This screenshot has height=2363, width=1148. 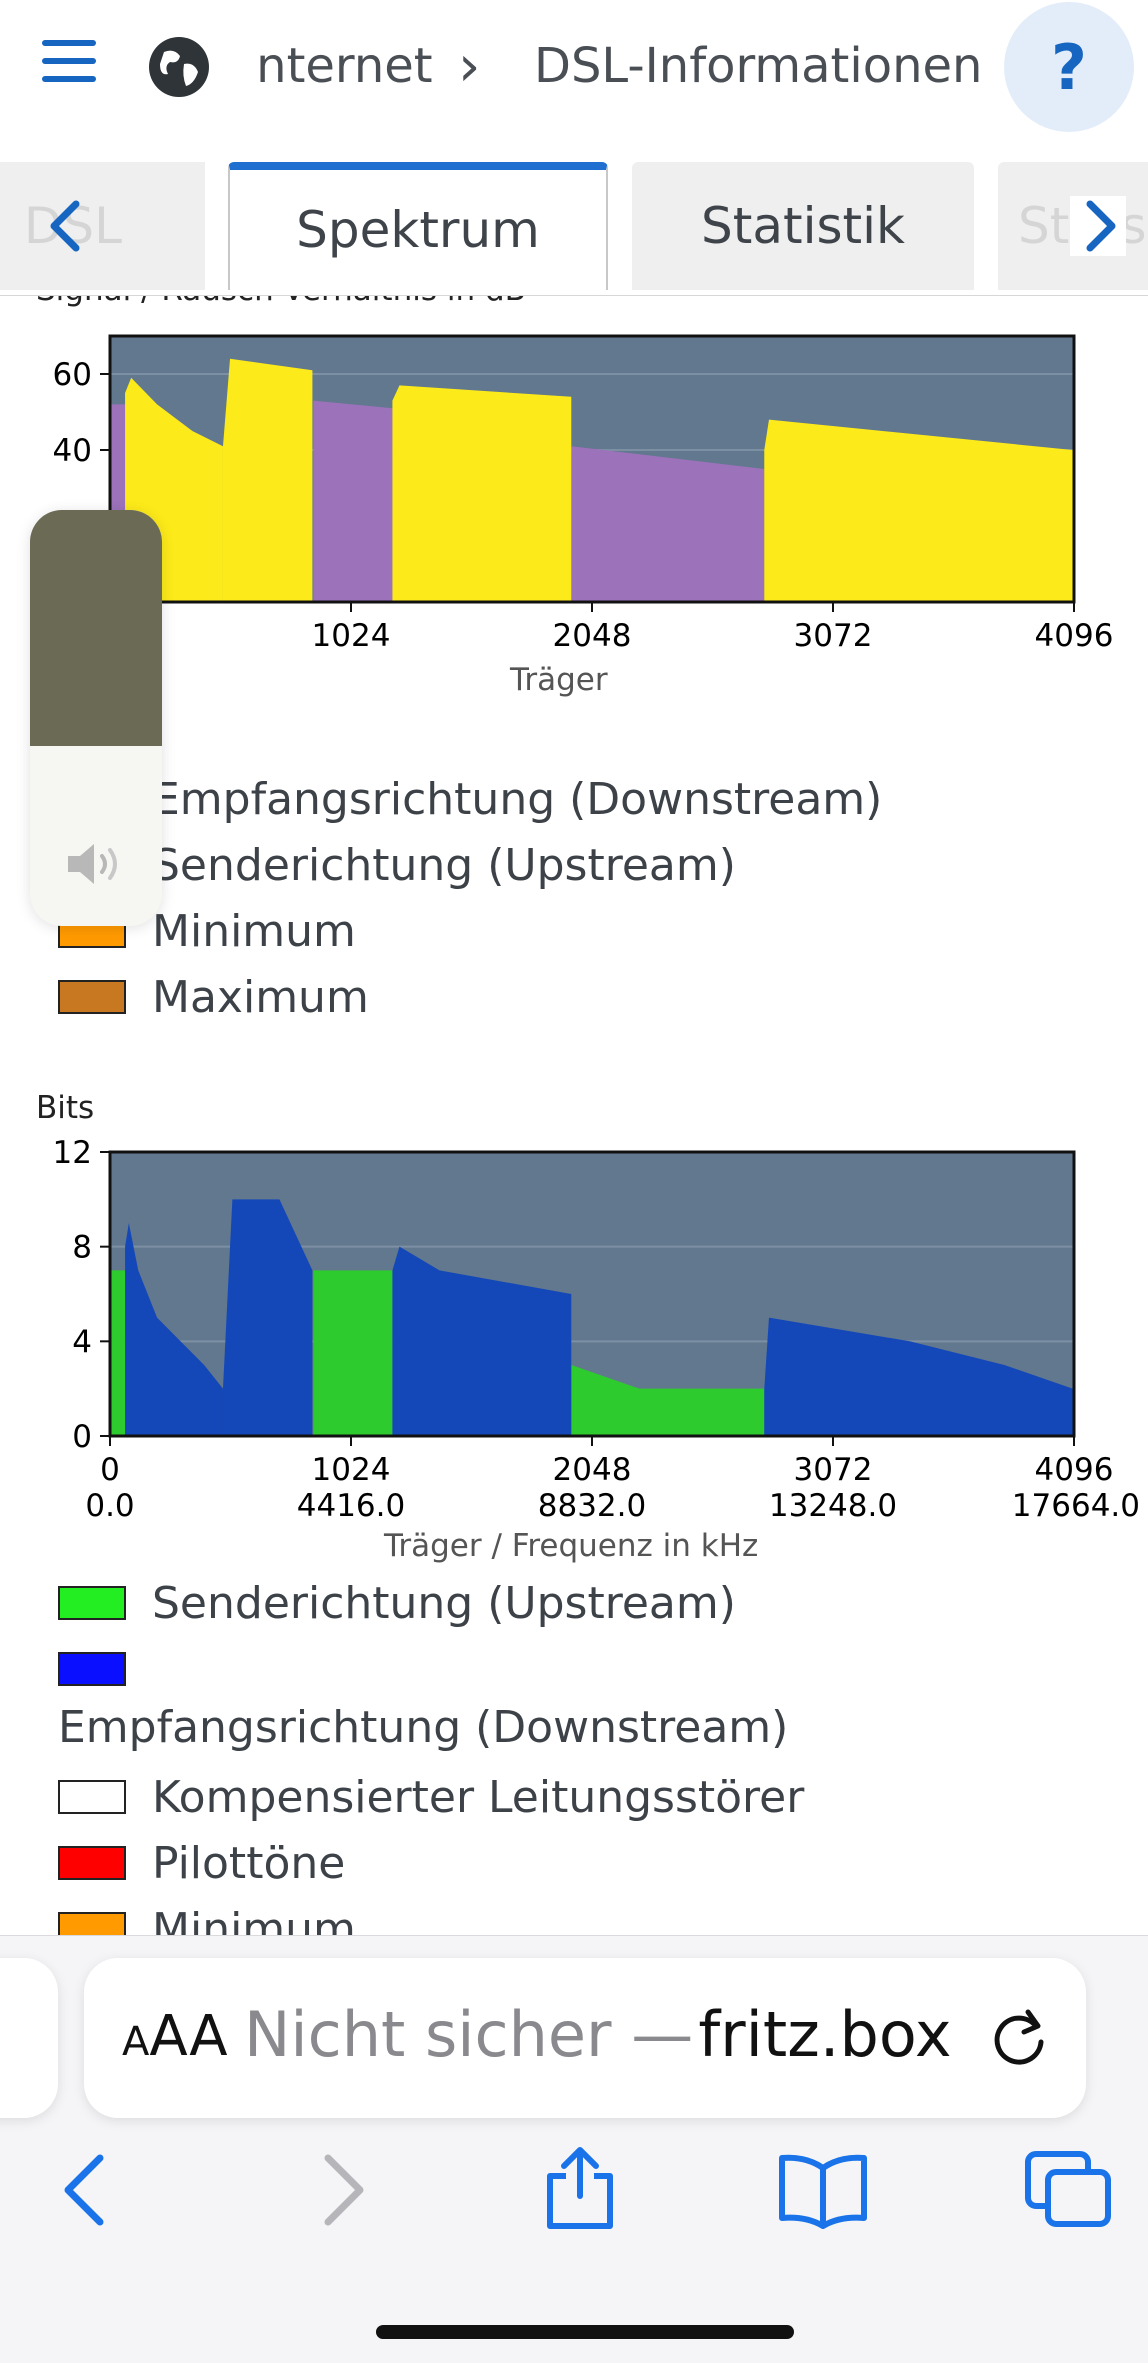 I want to click on app-header: Internet › DSL-Informationen ?, so click(x=574, y=75).